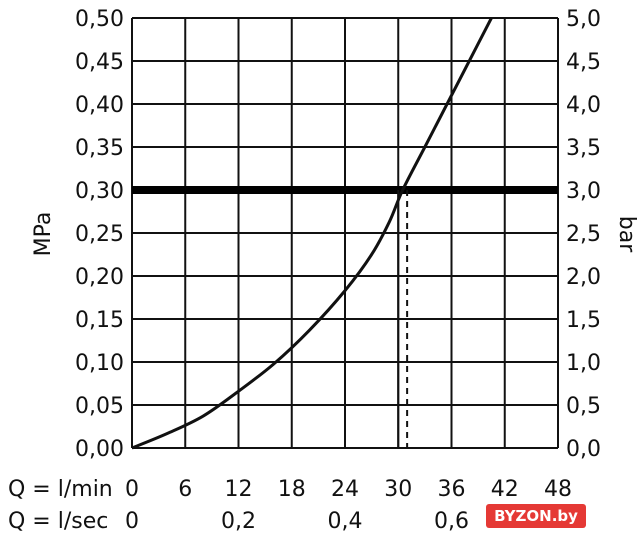  I want to click on x-tick-label: 42, so click(505, 489).